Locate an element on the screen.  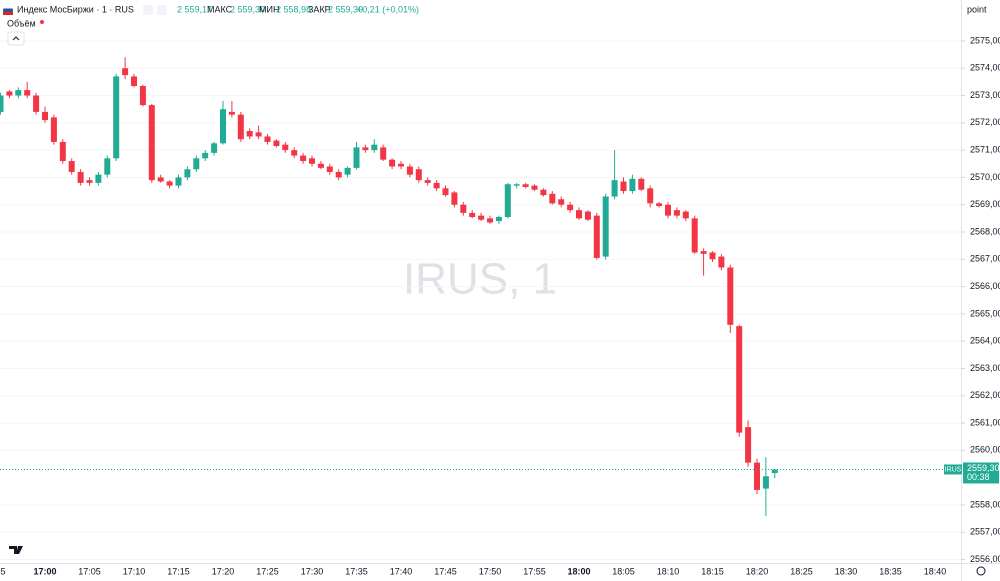
symbol-title: Индекс МосБиржи · 1 · RUS is located at coordinates (75, 9).